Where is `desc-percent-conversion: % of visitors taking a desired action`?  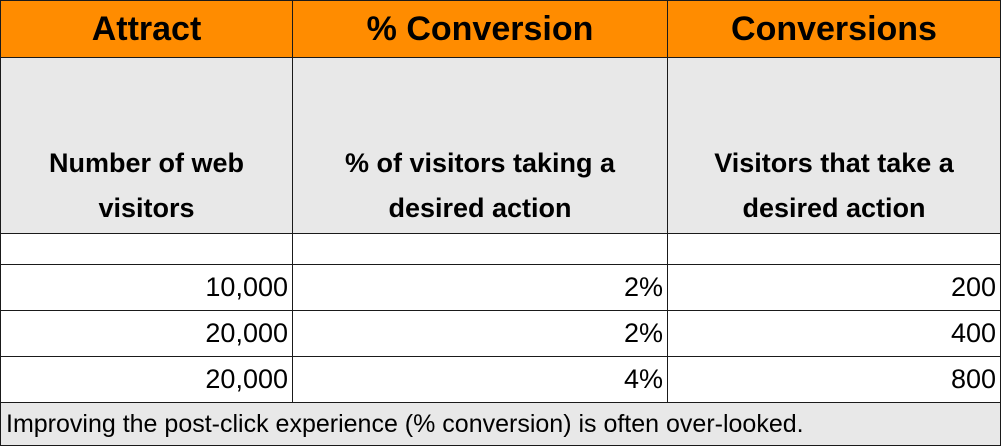 desc-percent-conversion: % of visitors taking a desired action is located at coordinates (480, 146).